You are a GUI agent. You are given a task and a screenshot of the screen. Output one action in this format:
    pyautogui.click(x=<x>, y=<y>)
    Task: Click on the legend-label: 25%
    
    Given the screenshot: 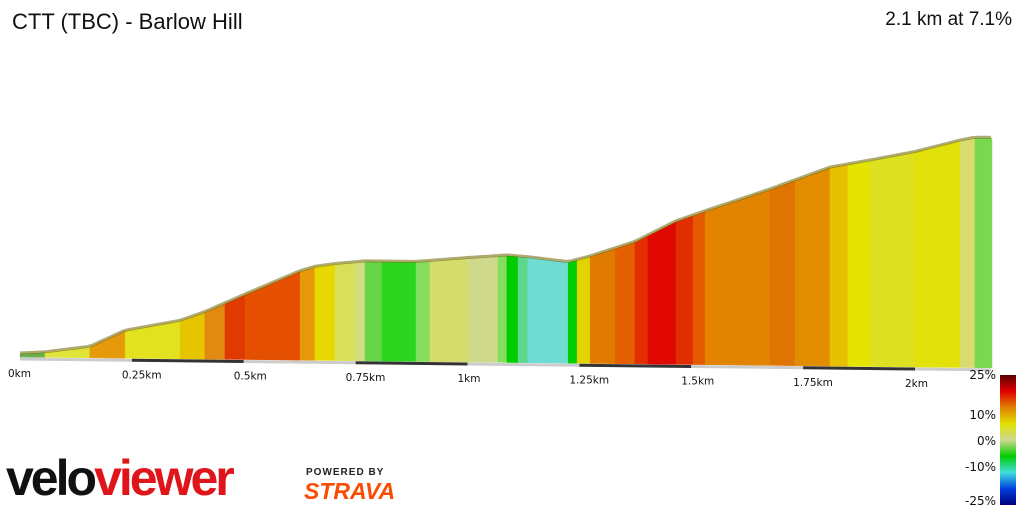 What is the action you would take?
    pyautogui.click(x=982, y=375)
    